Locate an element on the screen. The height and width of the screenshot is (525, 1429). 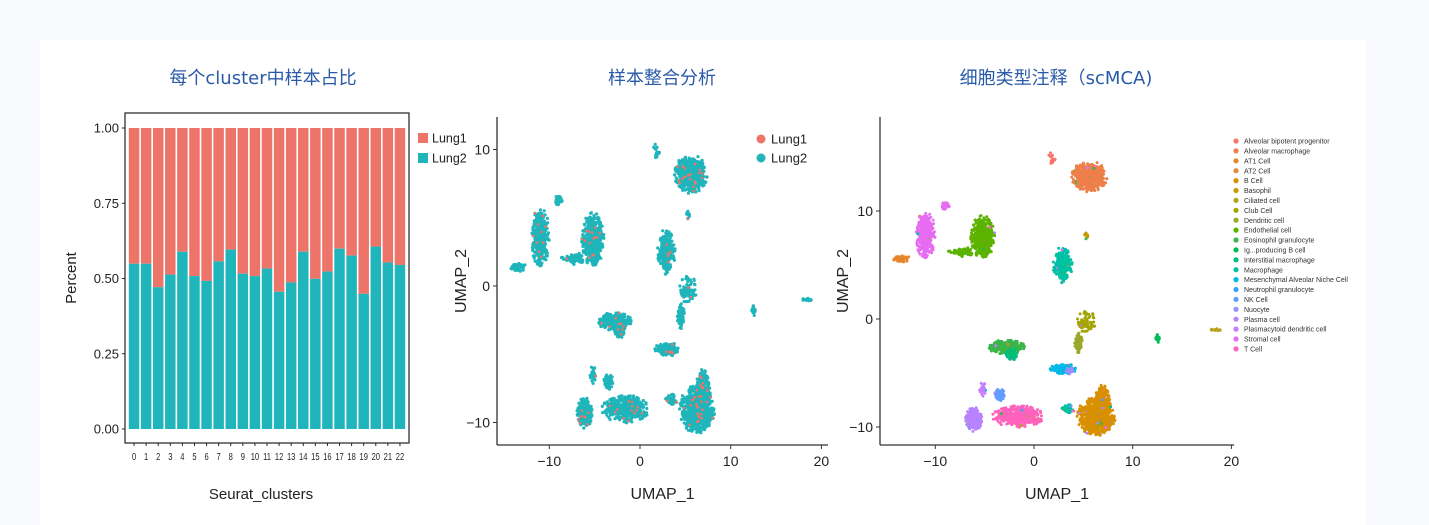
legend-item: Nuocyte is located at coordinates (1251, 310).